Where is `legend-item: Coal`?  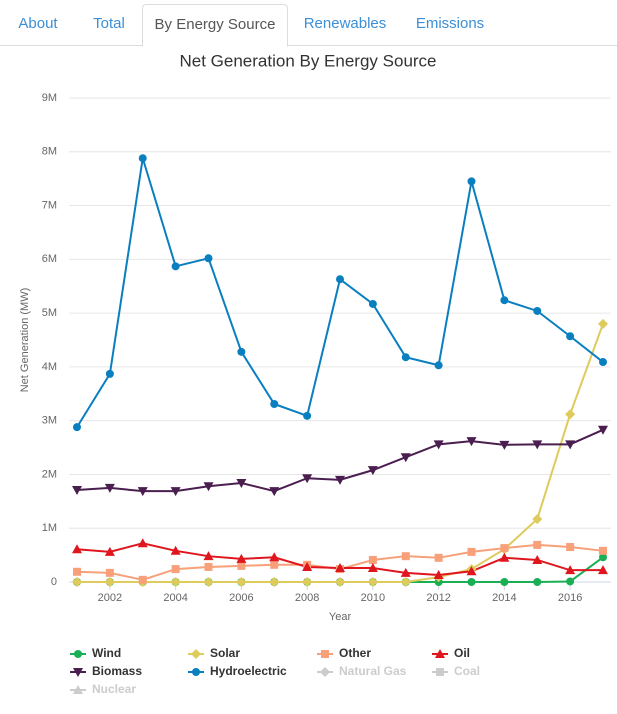 legend-item: Coal is located at coordinates (456, 671).